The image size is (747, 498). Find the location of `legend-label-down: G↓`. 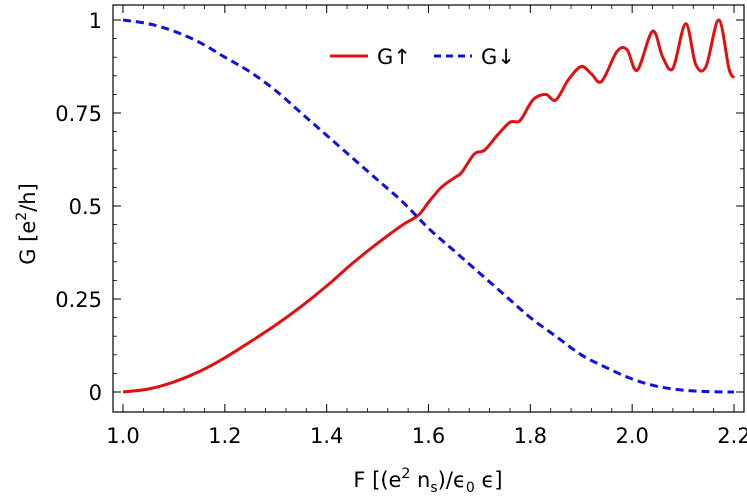

legend-label-down: G↓ is located at coordinates (498, 57).